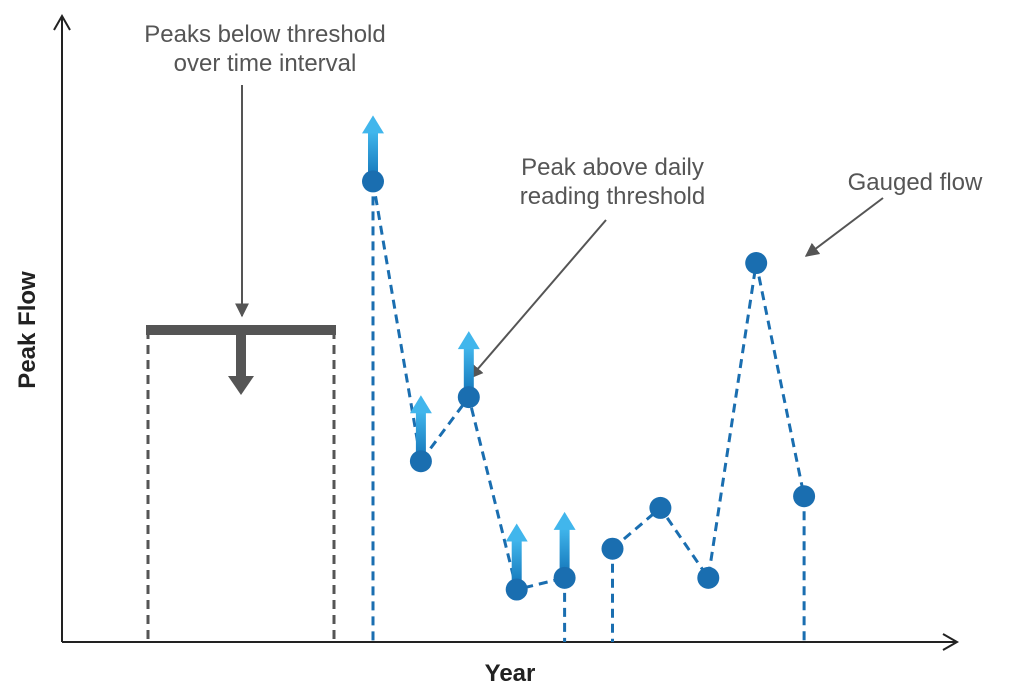  Describe the element at coordinates (511, 642) in the screenshot. I see `x-axis` at that location.